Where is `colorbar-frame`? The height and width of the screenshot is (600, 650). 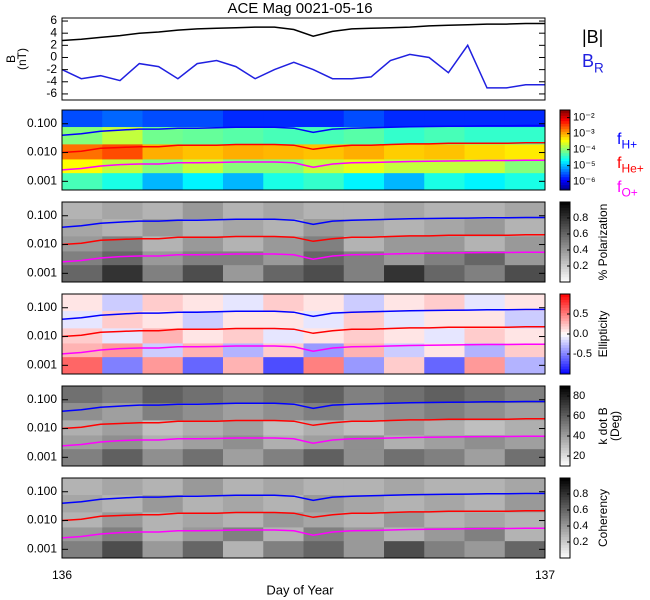
colorbar-frame is located at coordinates (565, 242).